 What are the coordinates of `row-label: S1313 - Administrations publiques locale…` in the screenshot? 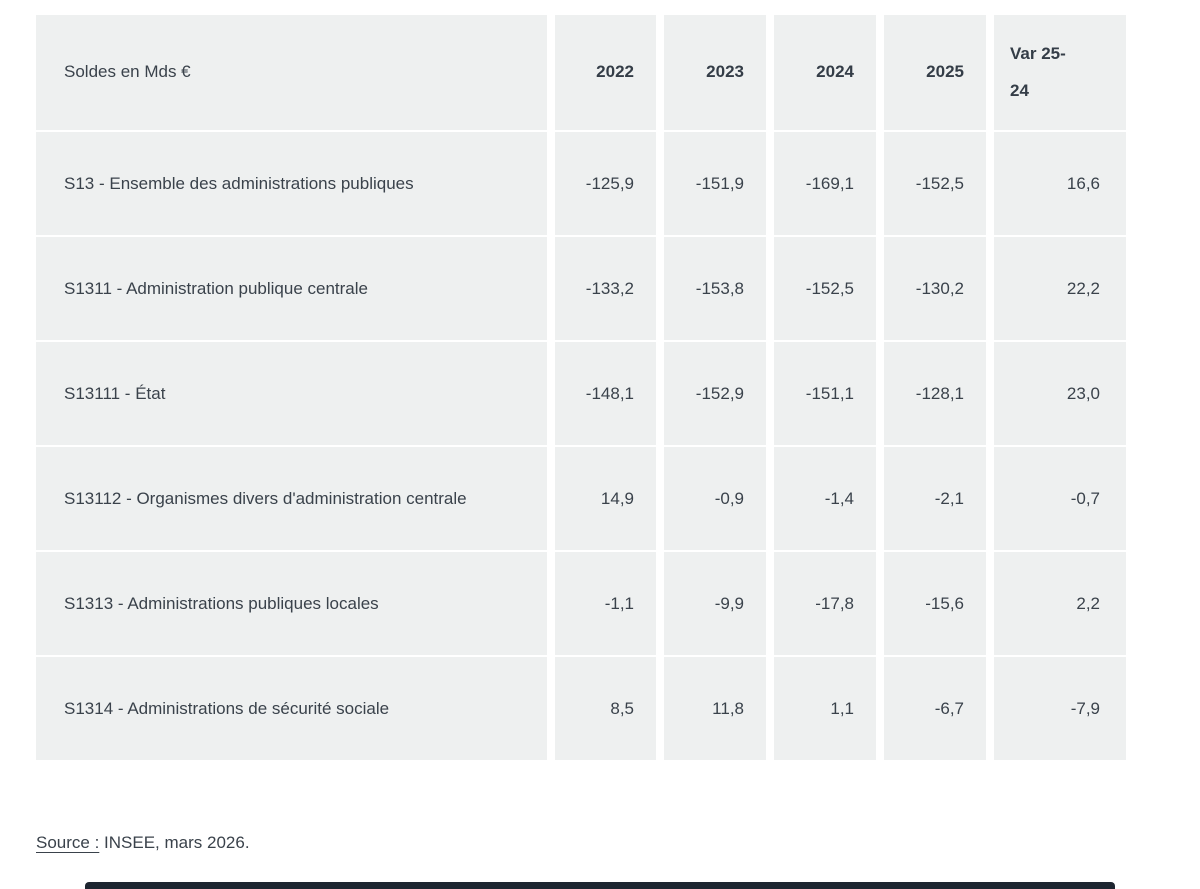 It's located at (291, 603).